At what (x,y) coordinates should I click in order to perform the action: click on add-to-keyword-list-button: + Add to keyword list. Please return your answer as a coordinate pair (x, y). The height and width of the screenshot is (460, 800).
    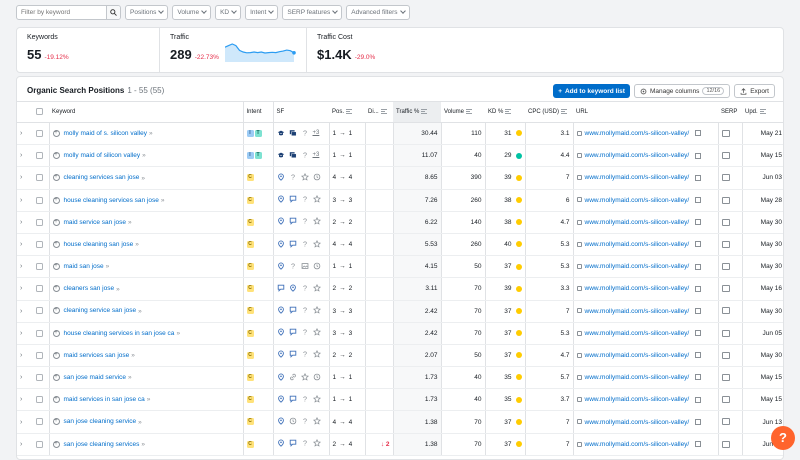
    Looking at the image, I should click on (591, 91).